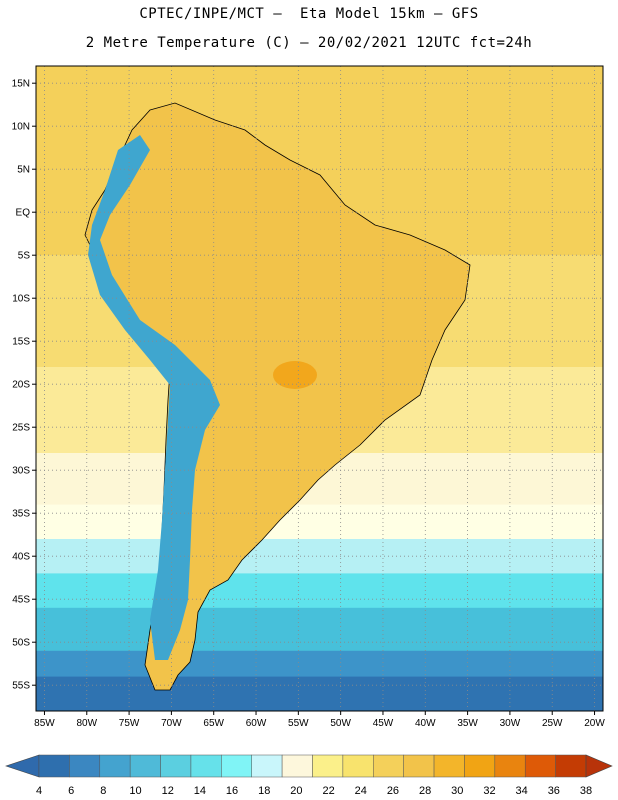  I want to click on lon-tick-label: 75W, so click(129, 723).